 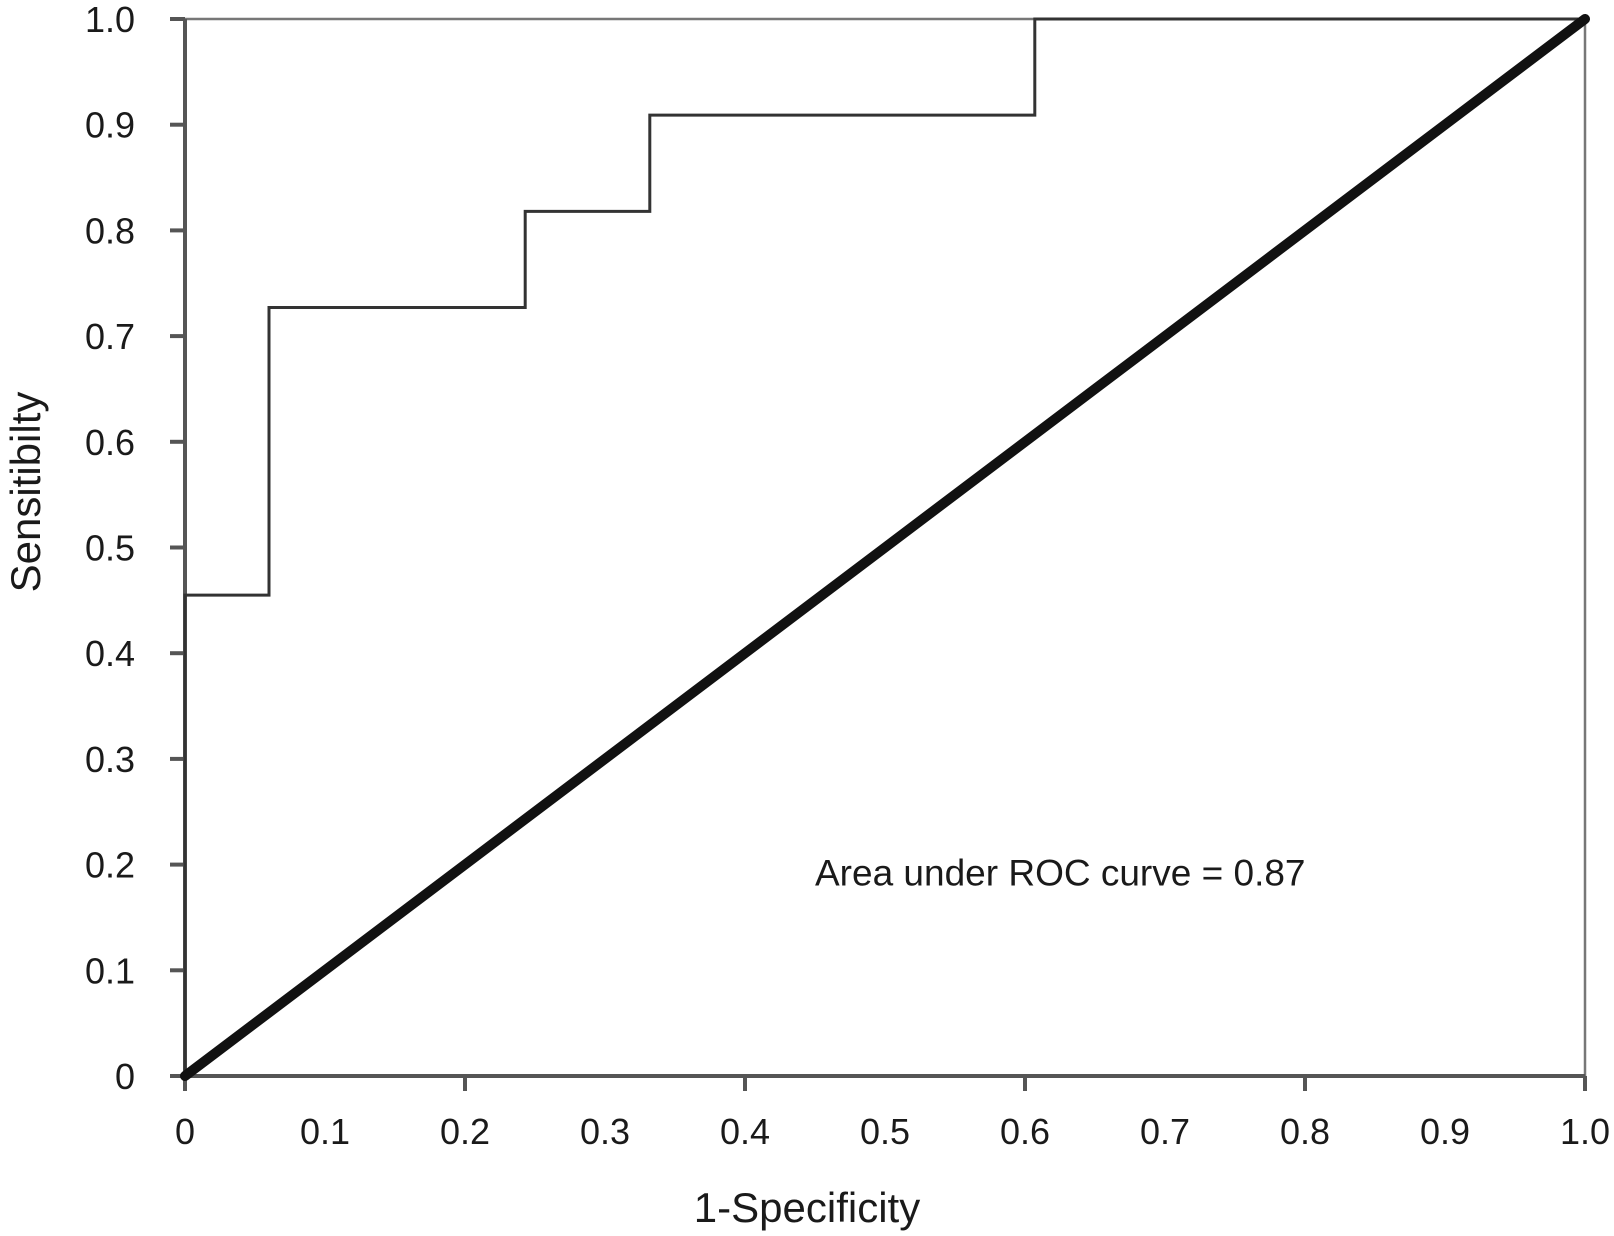 What do you see at coordinates (110, 865) in the screenshot?
I see `y-tick-label: 0.2` at bounding box center [110, 865].